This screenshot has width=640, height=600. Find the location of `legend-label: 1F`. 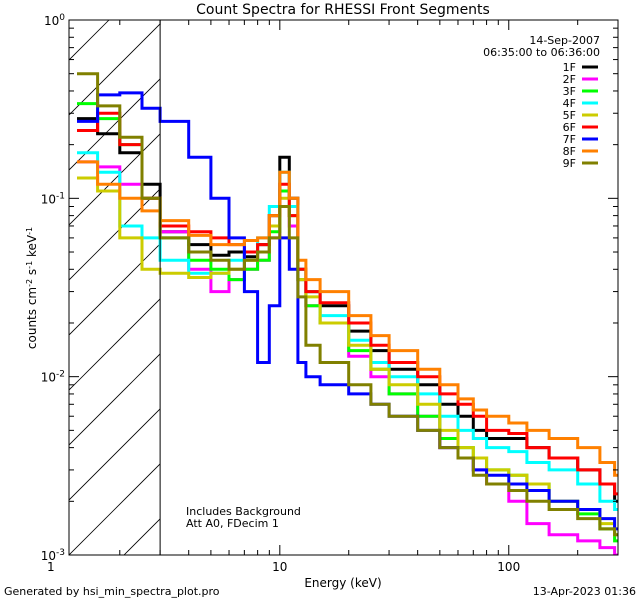

legend-label: 1F is located at coordinates (569, 67).